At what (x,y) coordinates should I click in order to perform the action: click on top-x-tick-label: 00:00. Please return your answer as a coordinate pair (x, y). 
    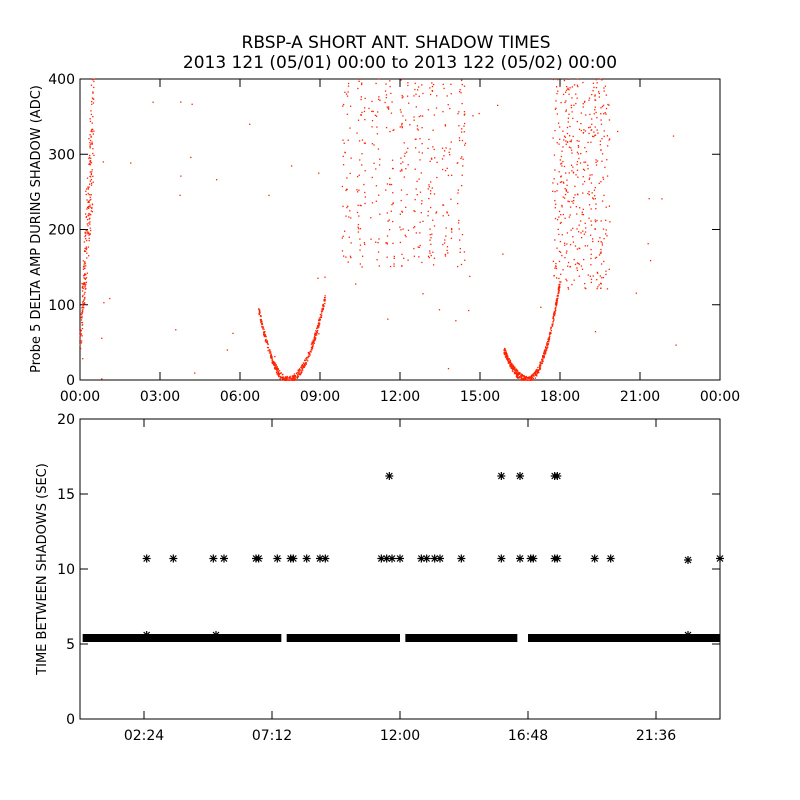
    Looking at the image, I should click on (80, 397).